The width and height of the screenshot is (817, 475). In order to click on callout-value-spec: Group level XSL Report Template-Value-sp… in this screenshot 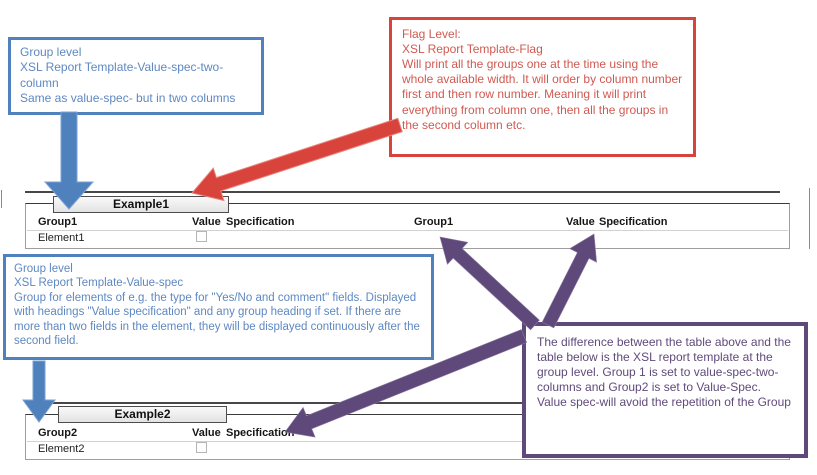, I will do `click(218, 307)`.